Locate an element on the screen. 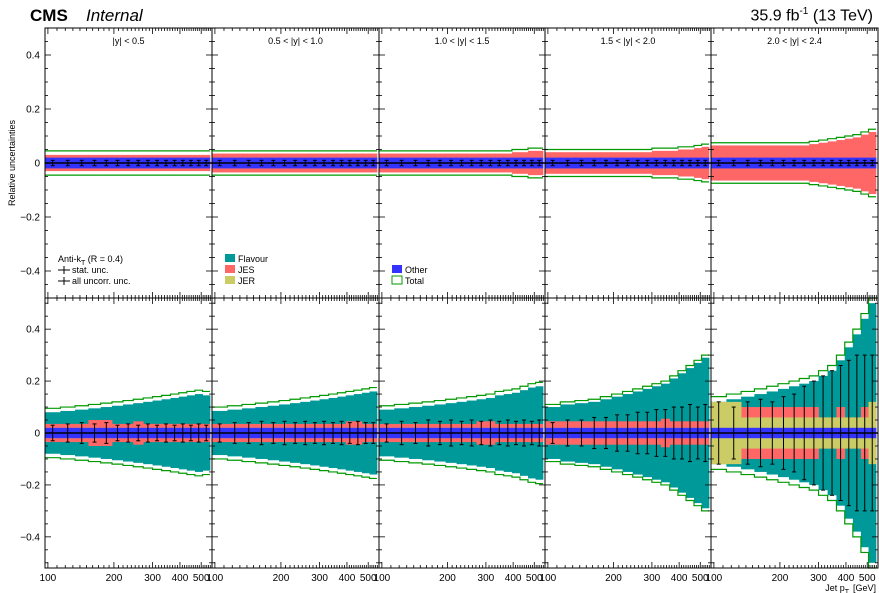 The height and width of the screenshot is (593, 879). algo-name: Anti-k is located at coordinates (70, 259).